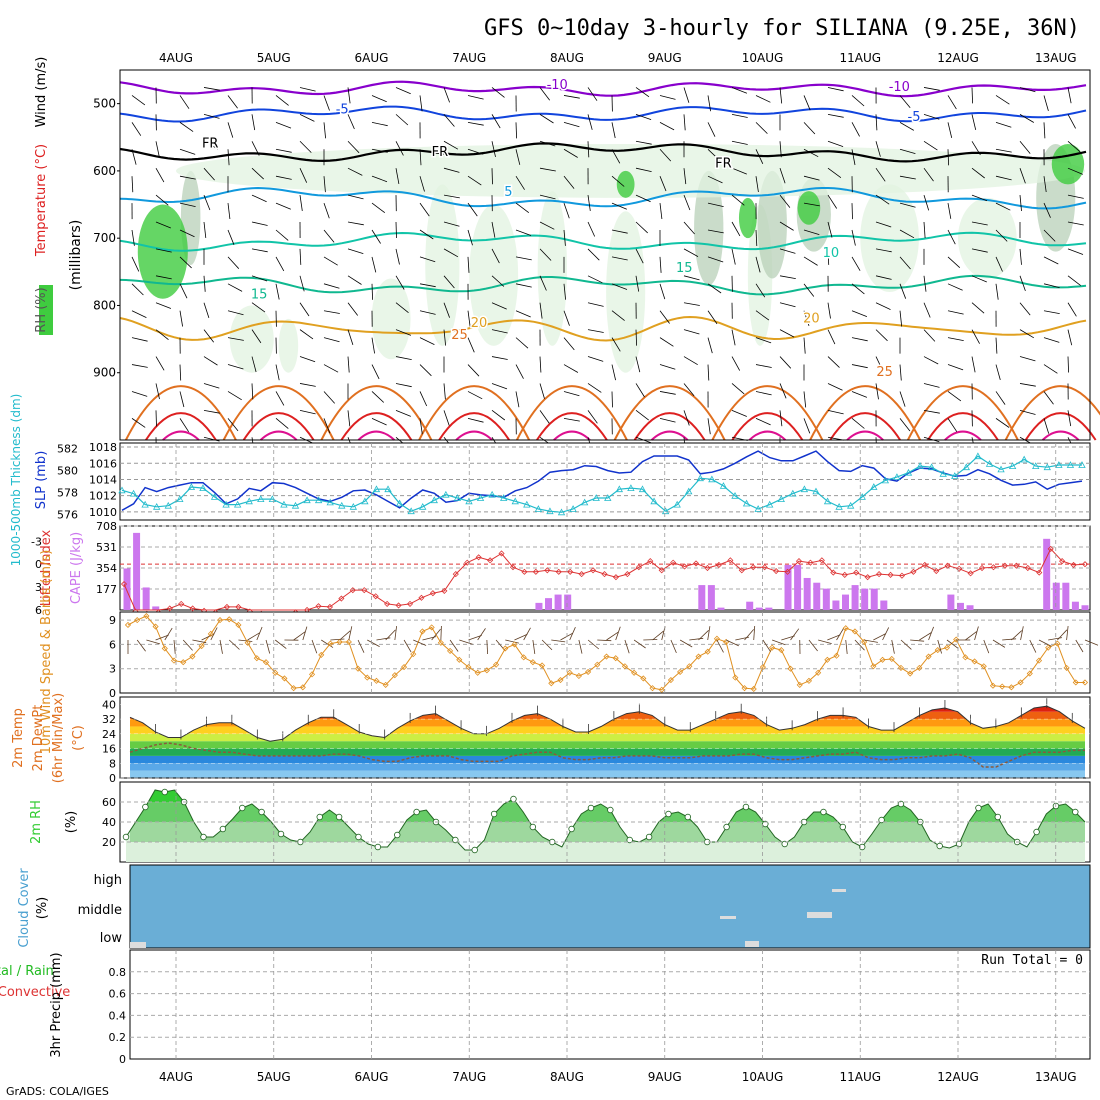 The width and height of the screenshot is (1100, 1100). What do you see at coordinates (603, 114) in the screenshot?
I see `isotherm-line` at bounding box center [603, 114].